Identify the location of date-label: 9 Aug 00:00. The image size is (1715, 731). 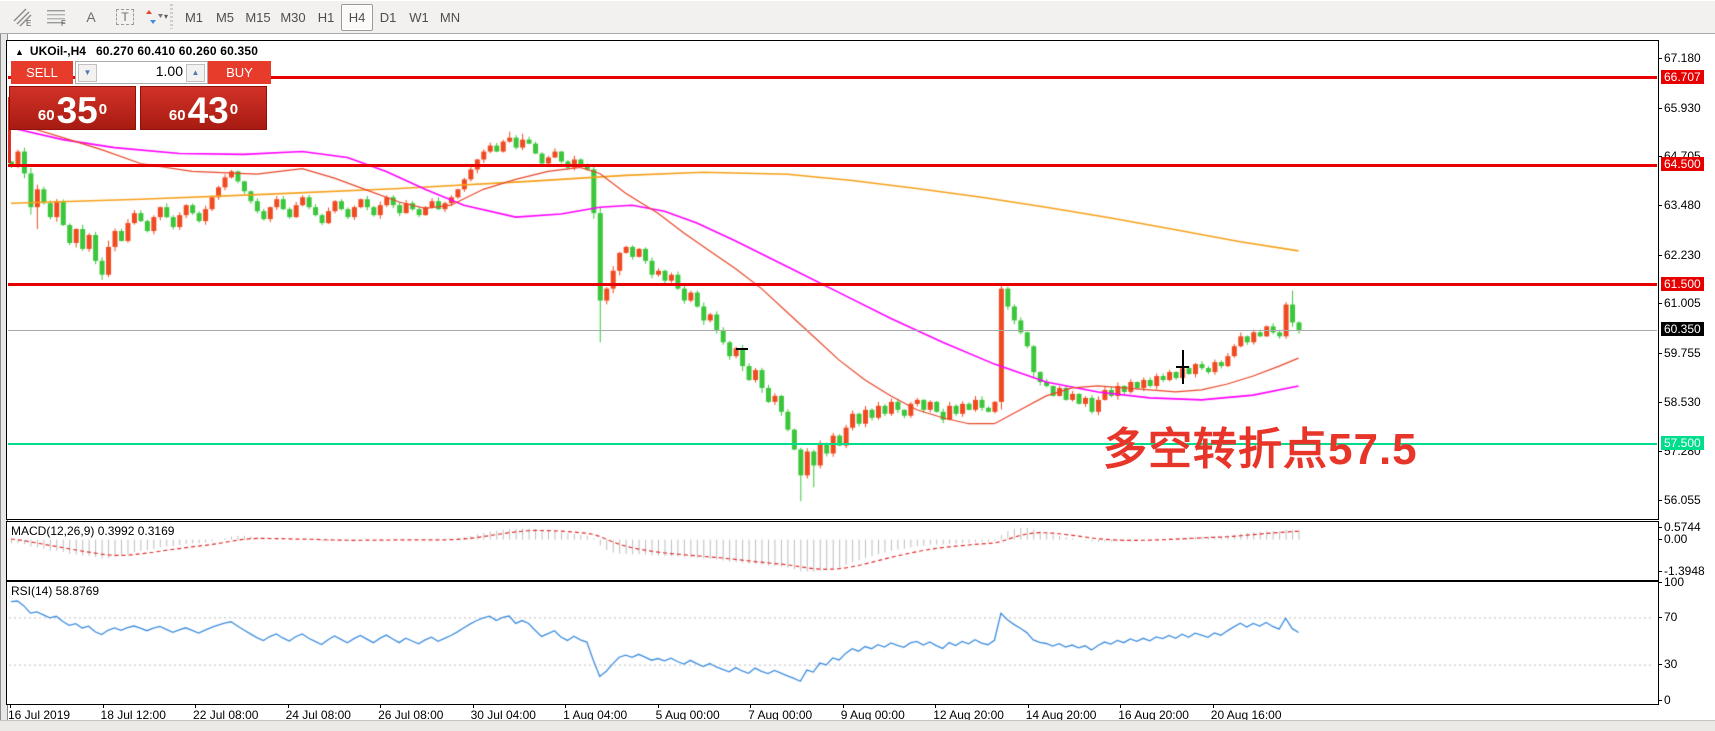
(872, 715).